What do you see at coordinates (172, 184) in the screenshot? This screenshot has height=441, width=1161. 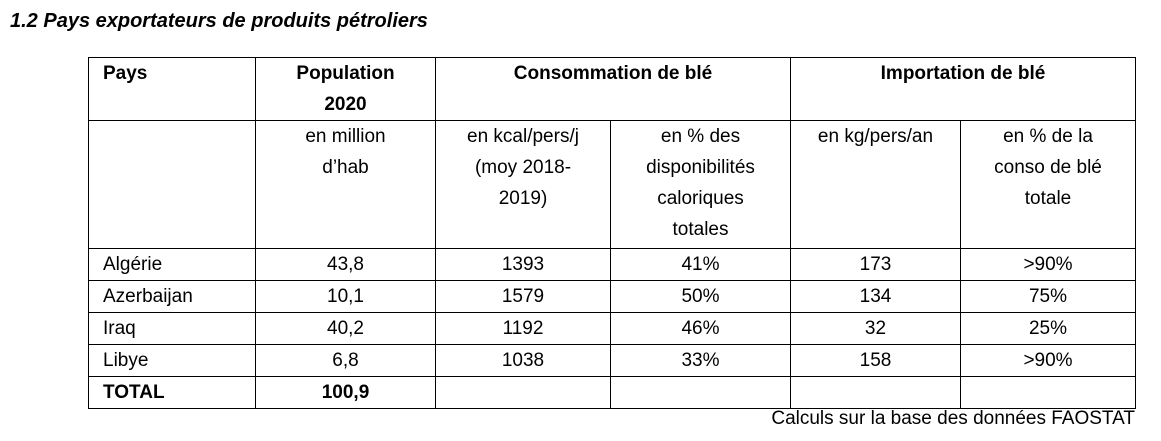 I see `subheader-pays-empty` at bounding box center [172, 184].